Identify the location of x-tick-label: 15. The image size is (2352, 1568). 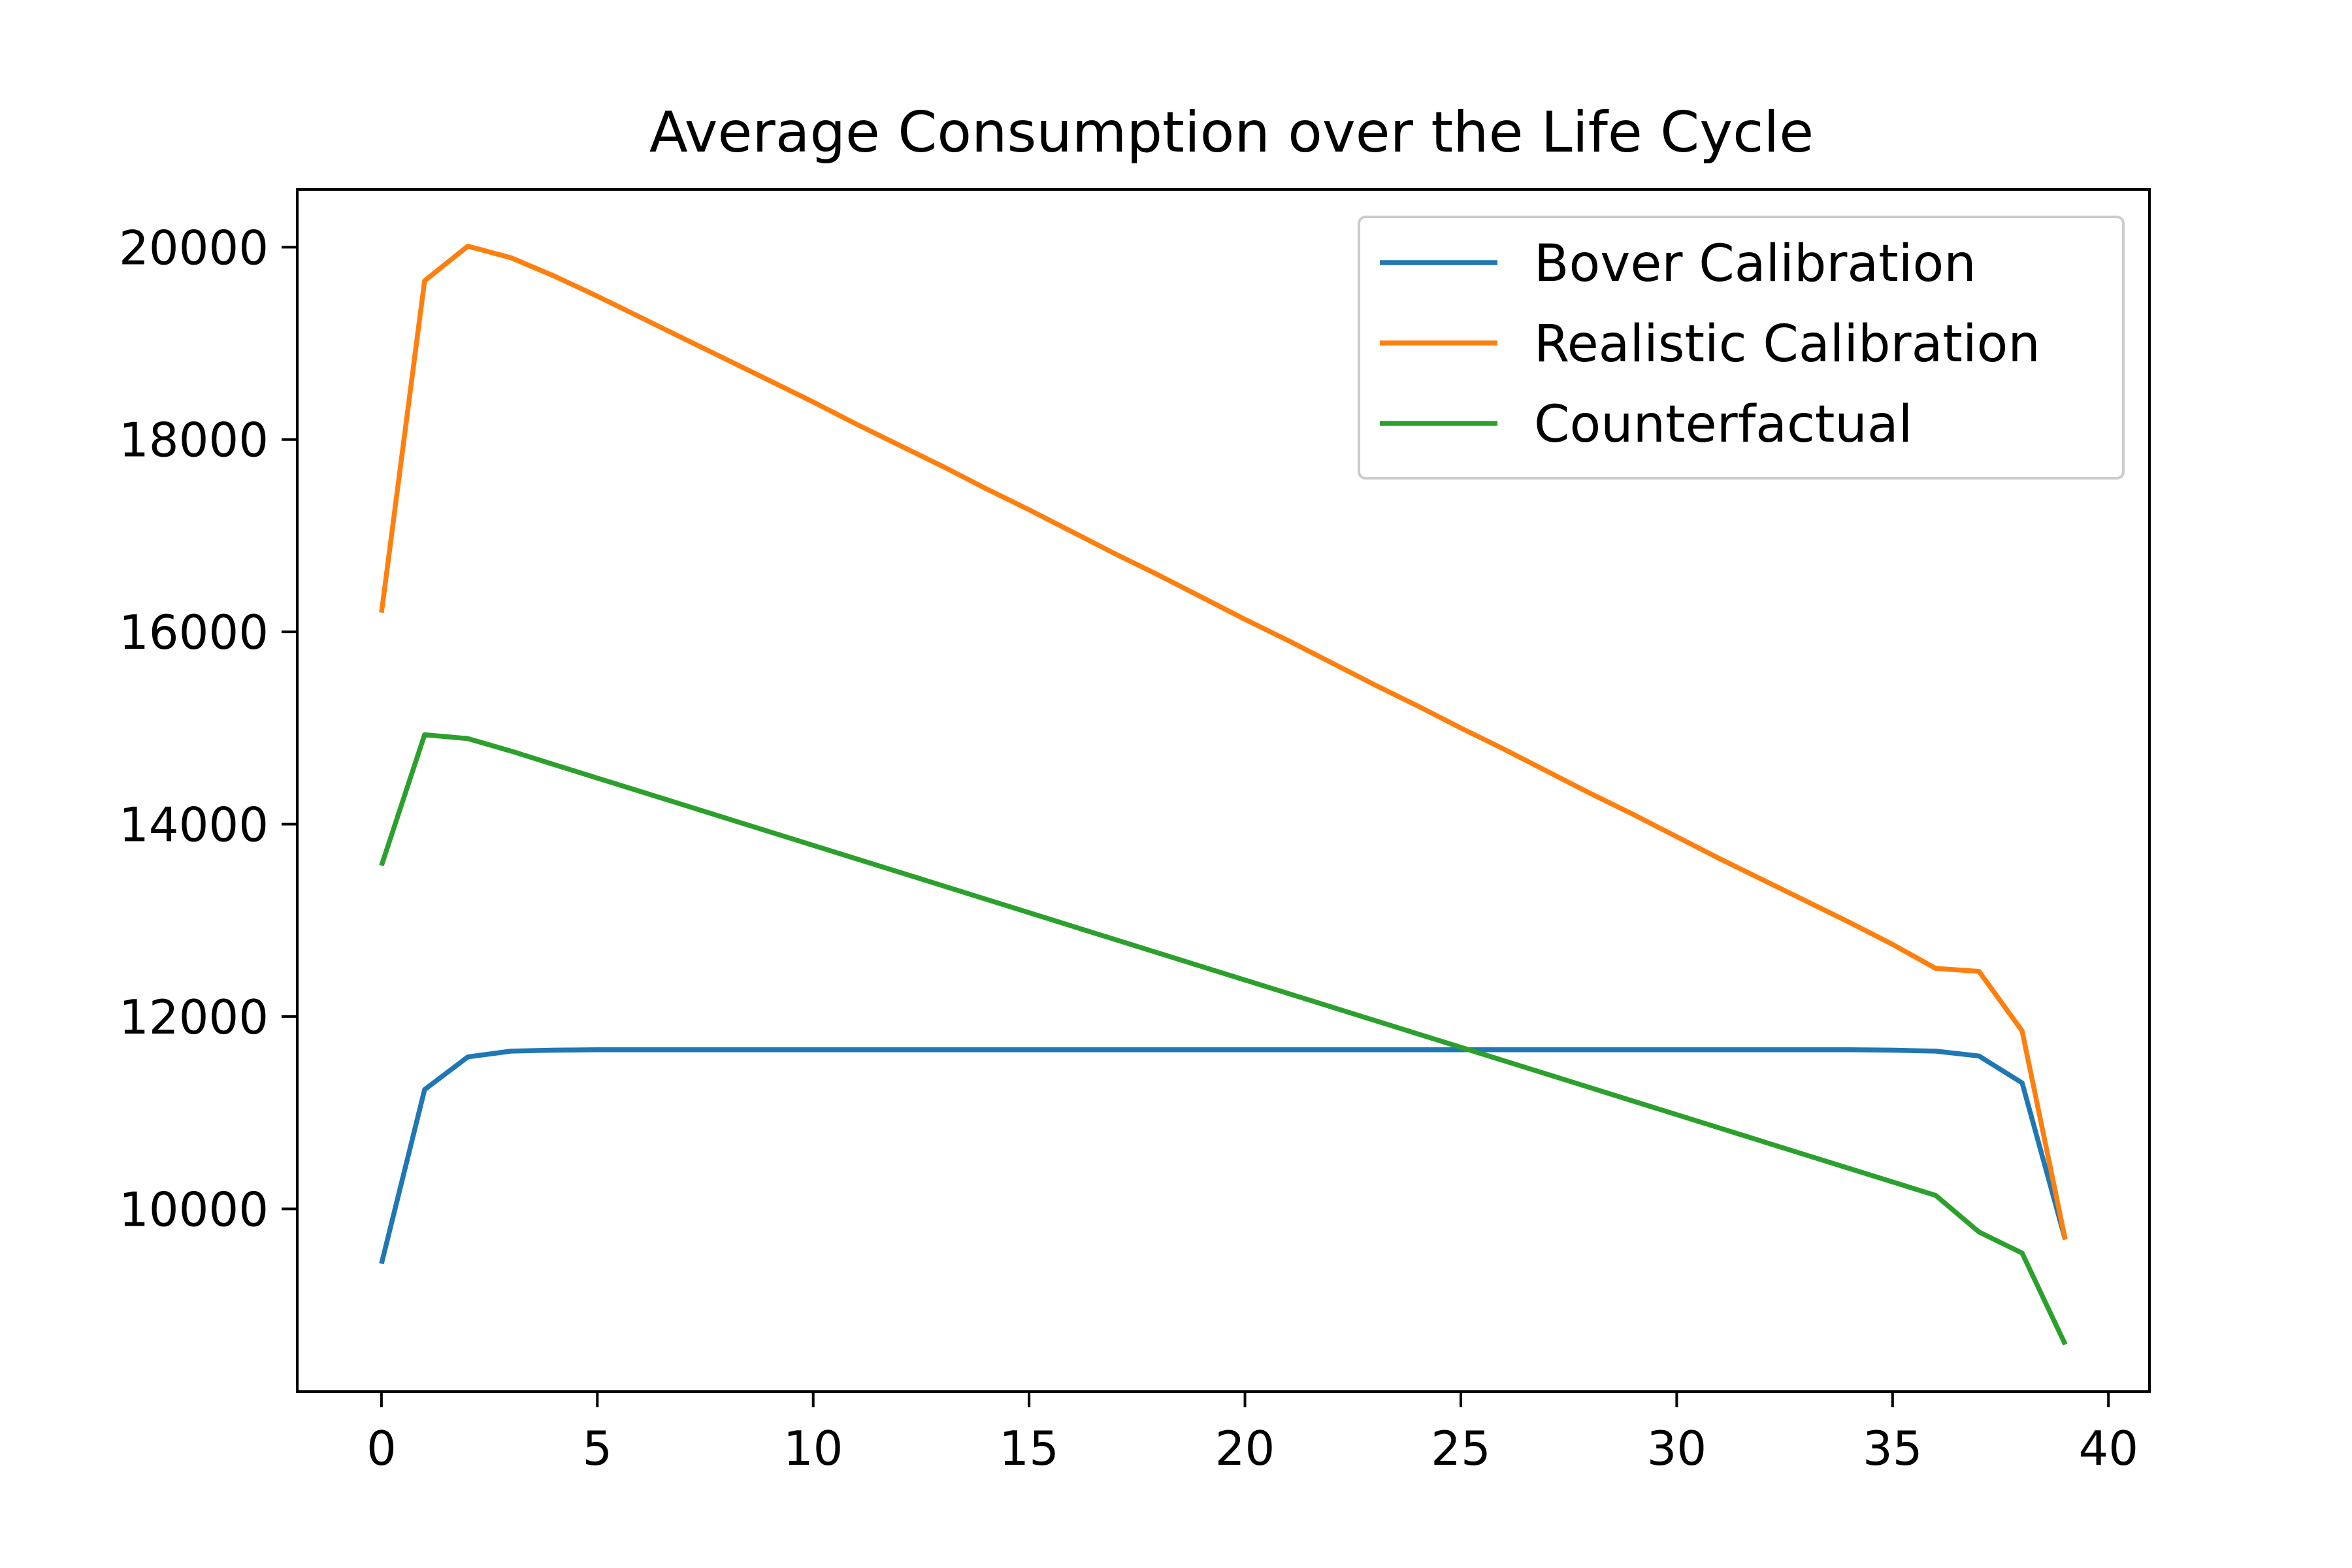
(1029, 1448).